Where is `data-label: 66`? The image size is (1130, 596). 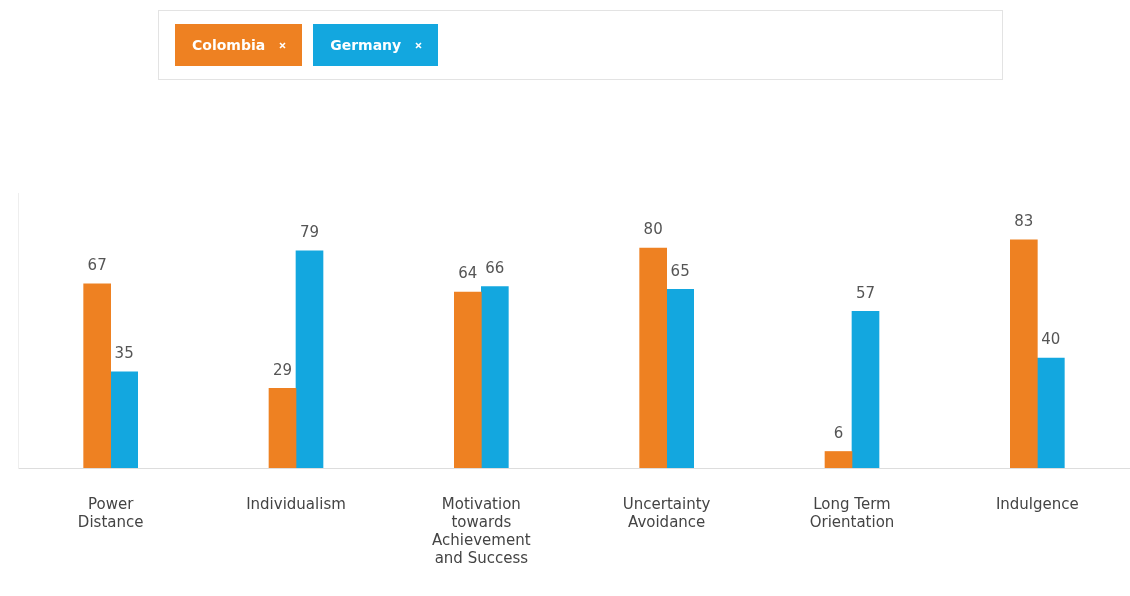
data-label: 66 is located at coordinates (495, 267).